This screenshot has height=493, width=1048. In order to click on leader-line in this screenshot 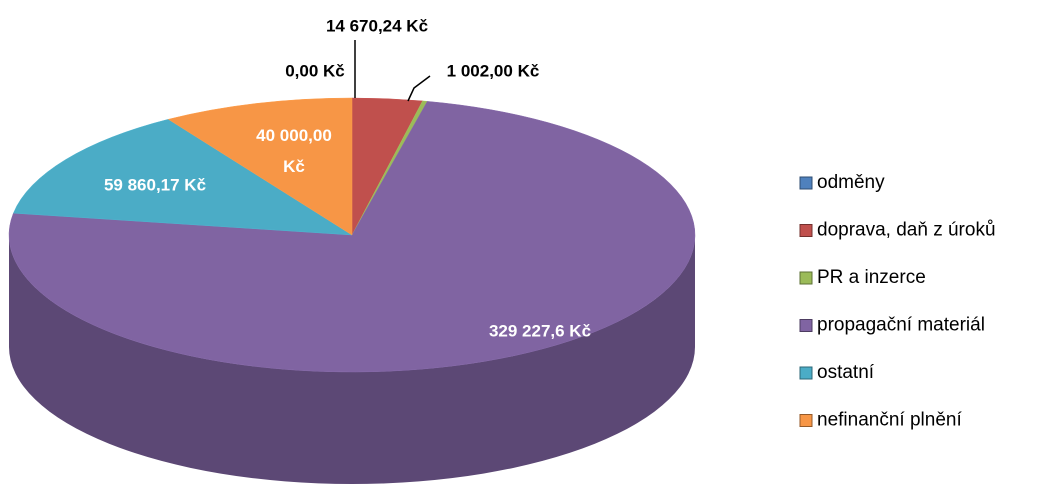, I will do `click(419, 88)`.